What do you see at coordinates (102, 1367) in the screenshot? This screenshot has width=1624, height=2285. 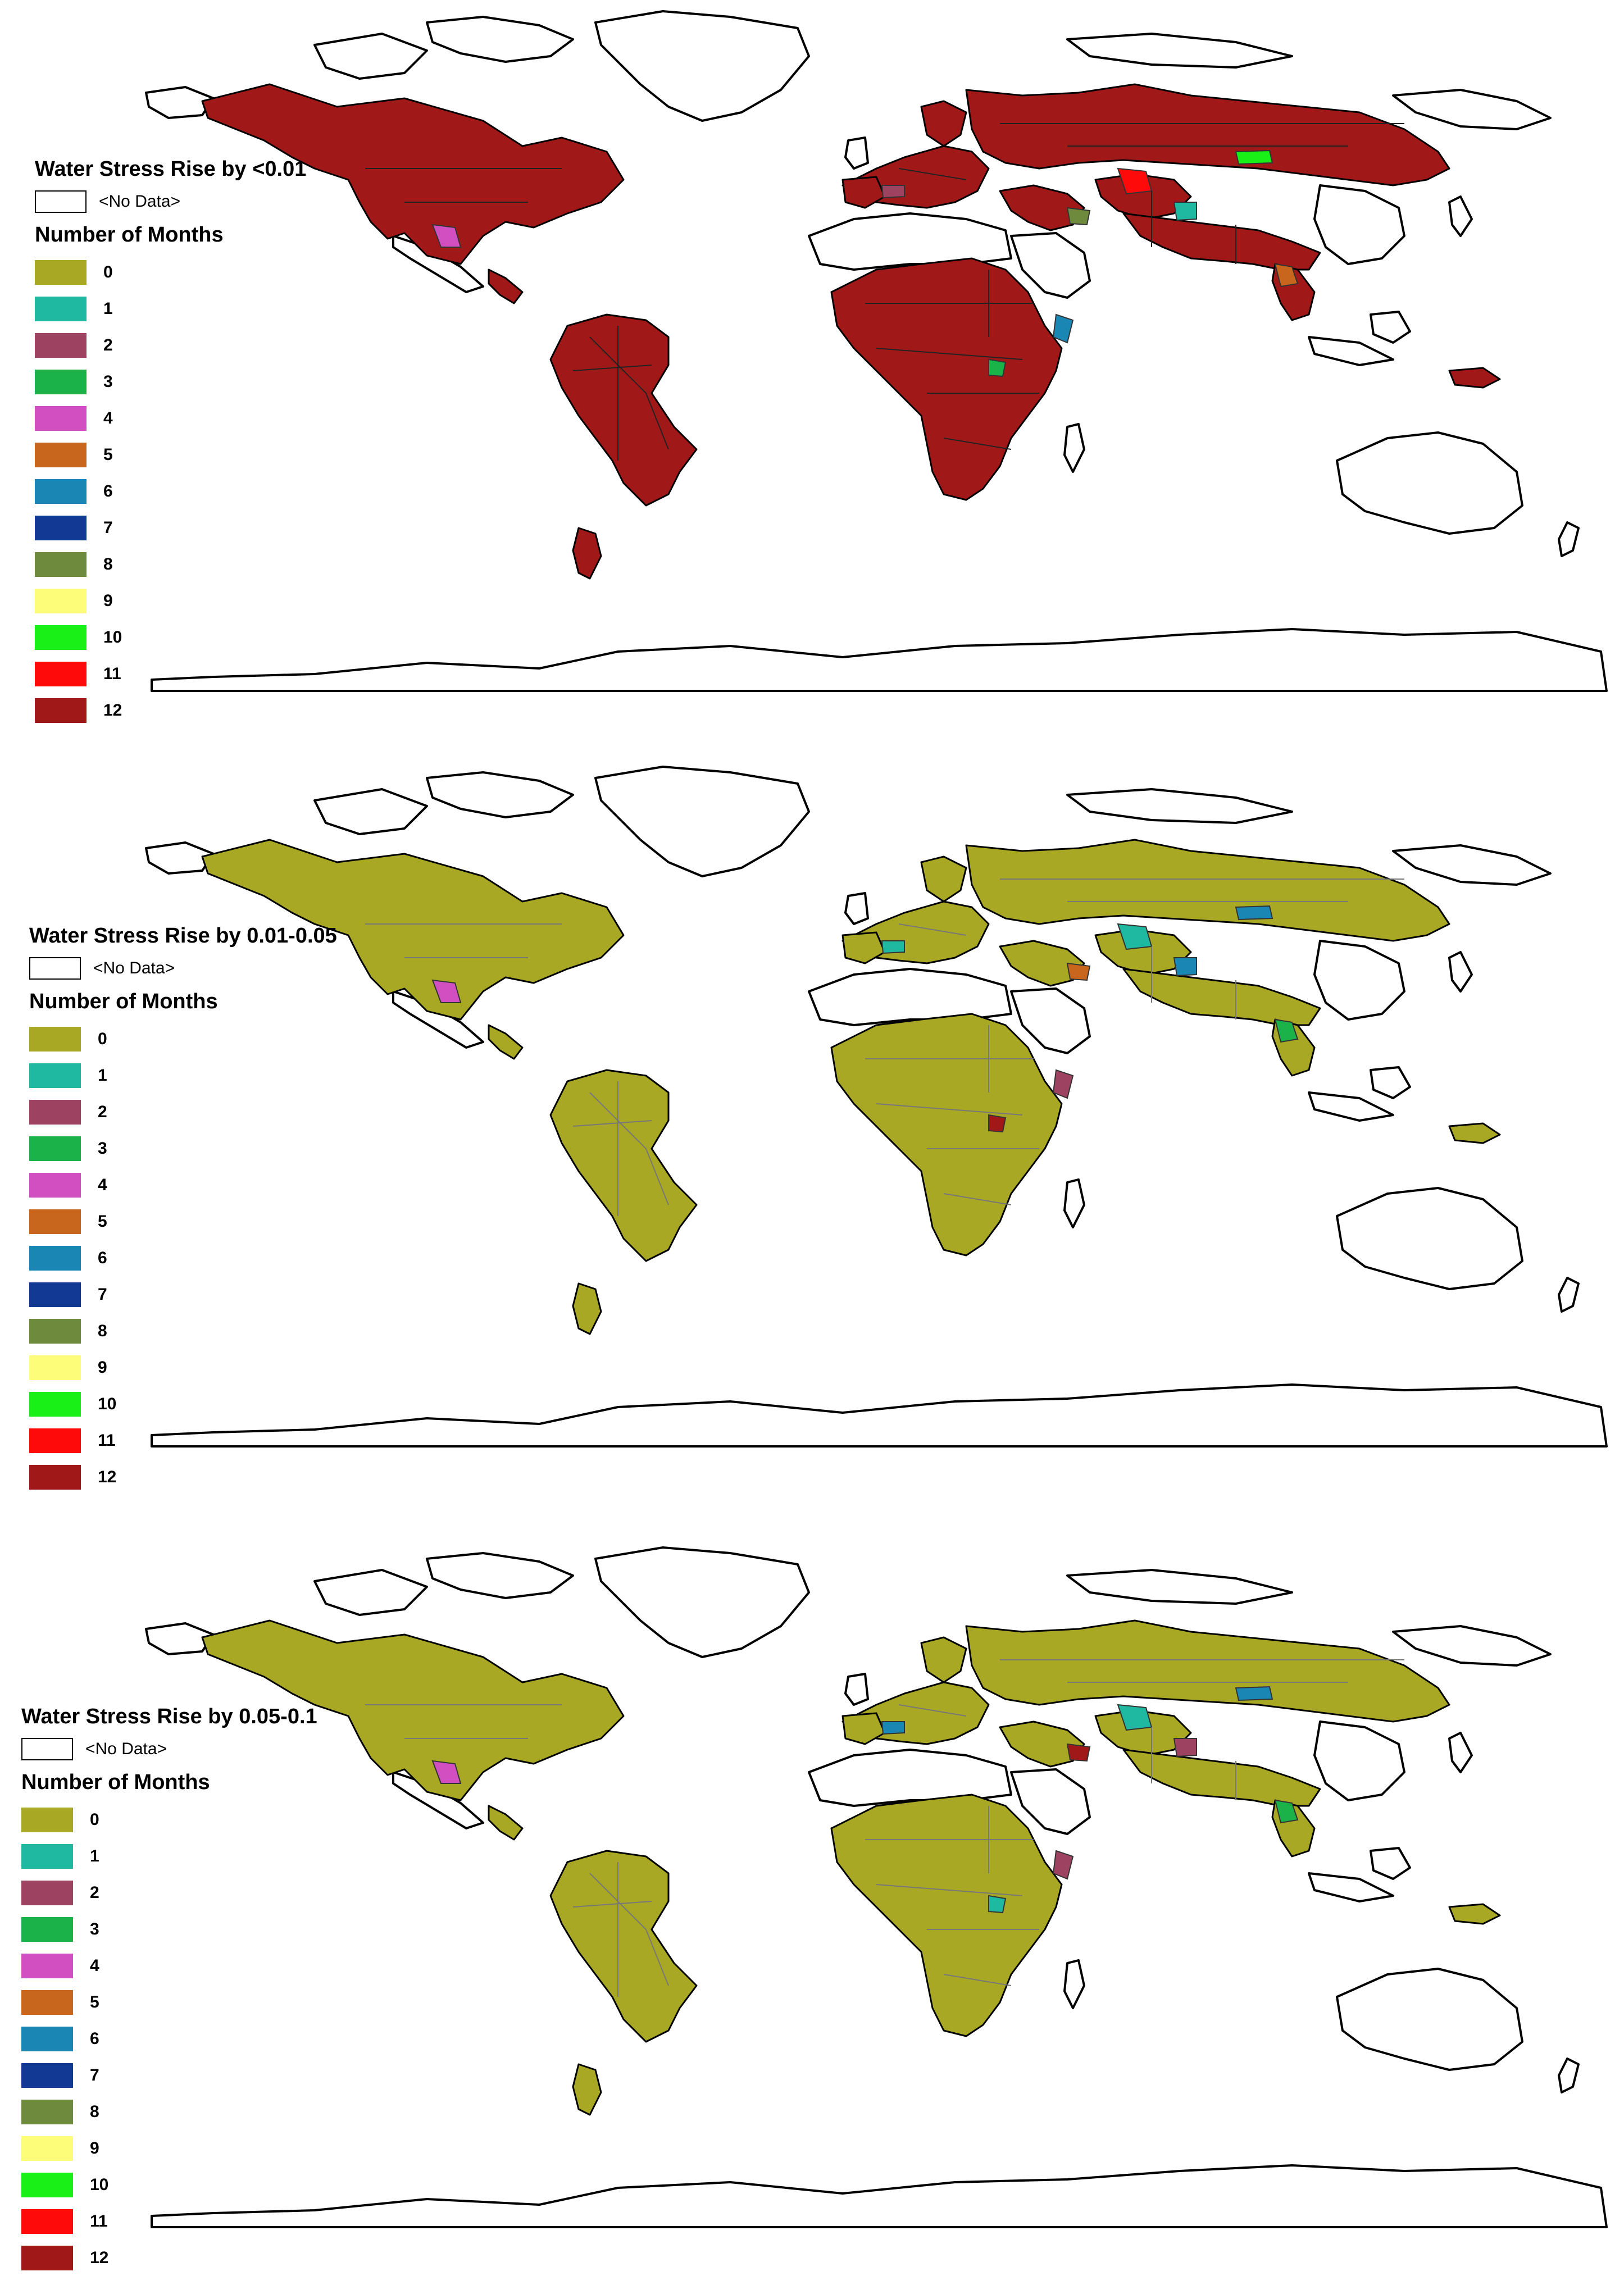 I see `legend-label: 9` at bounding box center [102, 1367].